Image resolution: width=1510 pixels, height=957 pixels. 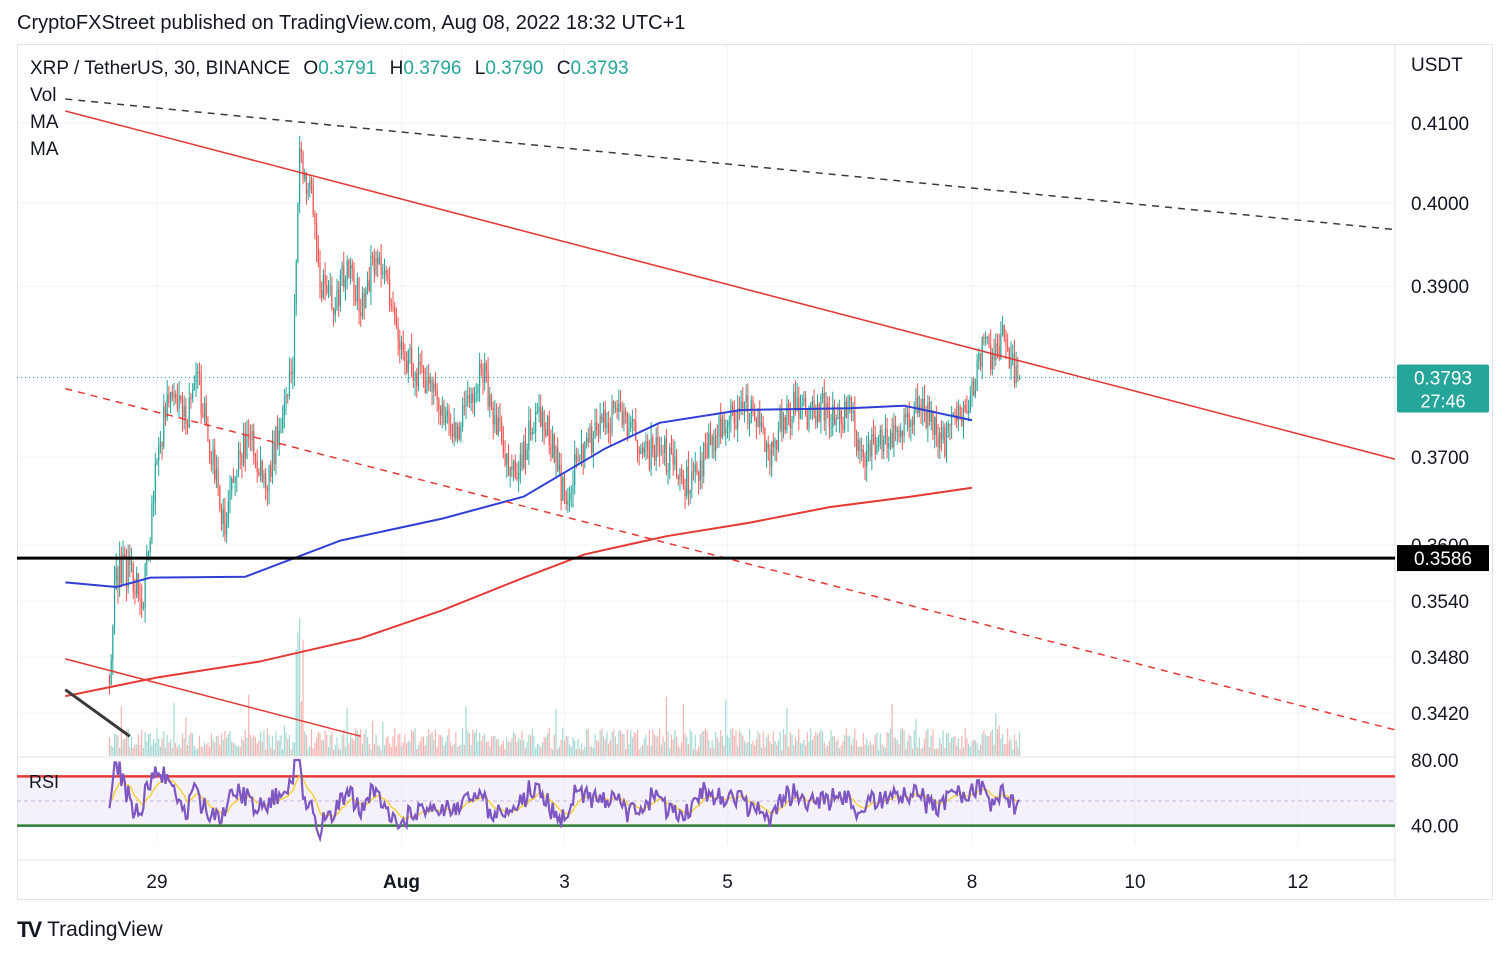 What do you see at coordinates (44, 149) in the screenshot?
I see `indicator-ma-2: MA` at bounding box center [44, 149].